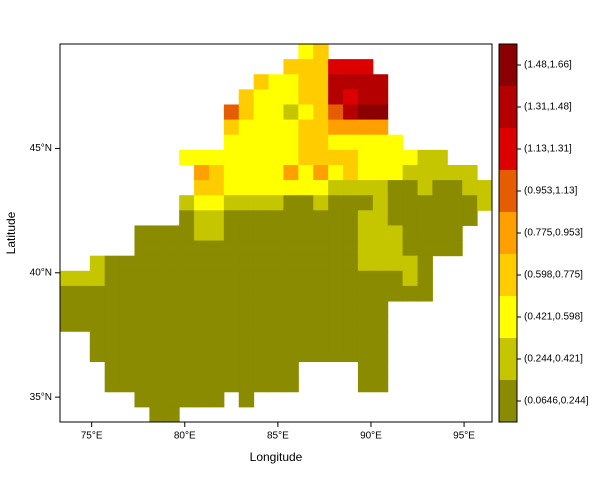 This screenshot has width=600, height=500. I want to click on y-tick-label: 35°N, so click(41, 397).